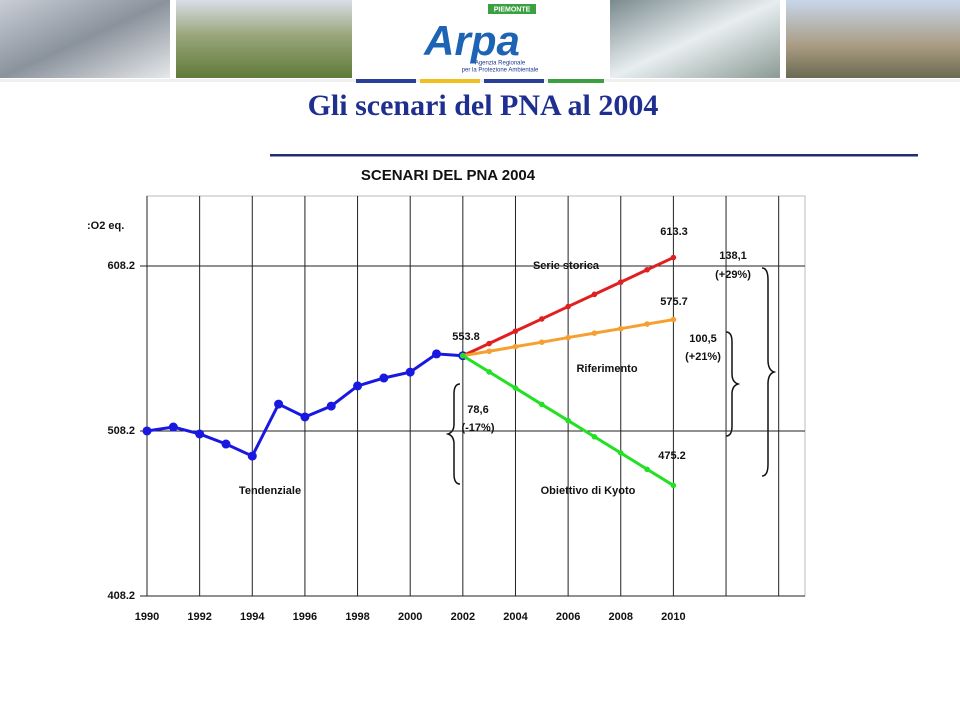  Describe the element at coordinates (305, 617) in the screenshot. I see `x-tick-label: 1996` at that location.